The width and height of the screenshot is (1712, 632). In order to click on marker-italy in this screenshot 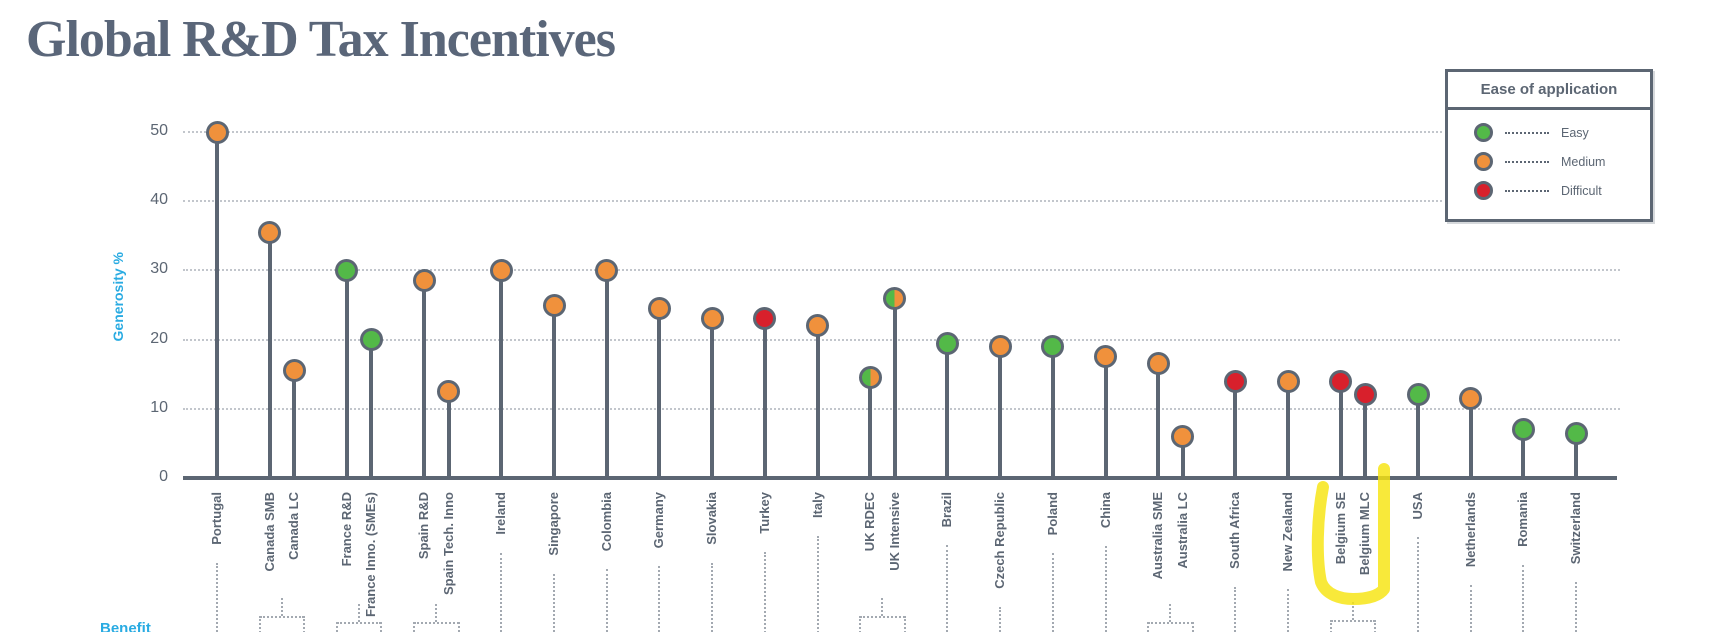, I will do `click(817, 326)`.